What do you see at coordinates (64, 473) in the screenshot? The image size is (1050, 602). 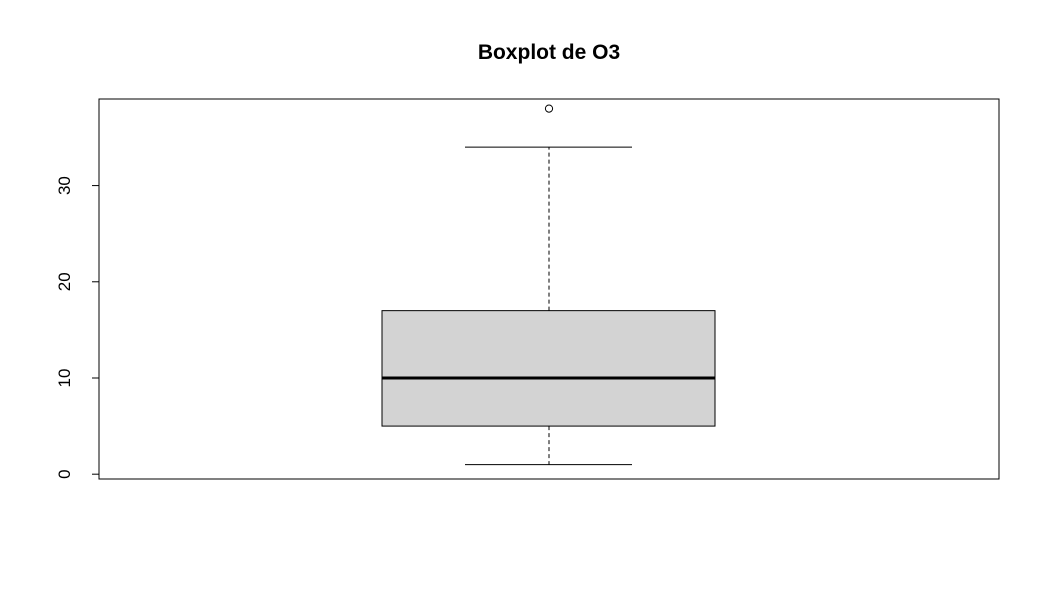 I see `y-tick-label: 0` at bounding box center [64, 473].